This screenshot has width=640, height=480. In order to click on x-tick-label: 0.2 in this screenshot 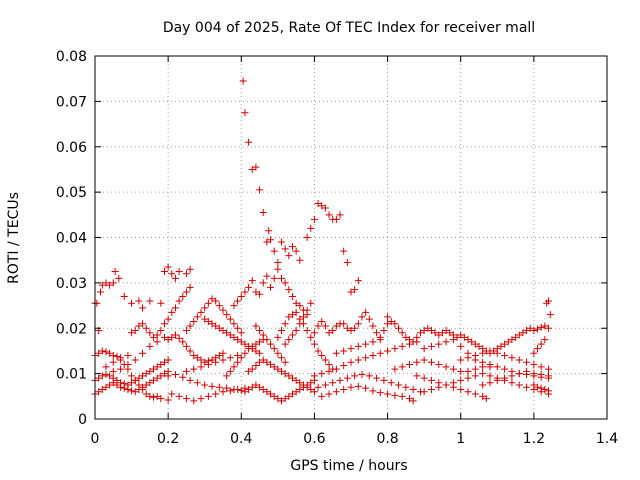, I will do `click(168, 439)`.